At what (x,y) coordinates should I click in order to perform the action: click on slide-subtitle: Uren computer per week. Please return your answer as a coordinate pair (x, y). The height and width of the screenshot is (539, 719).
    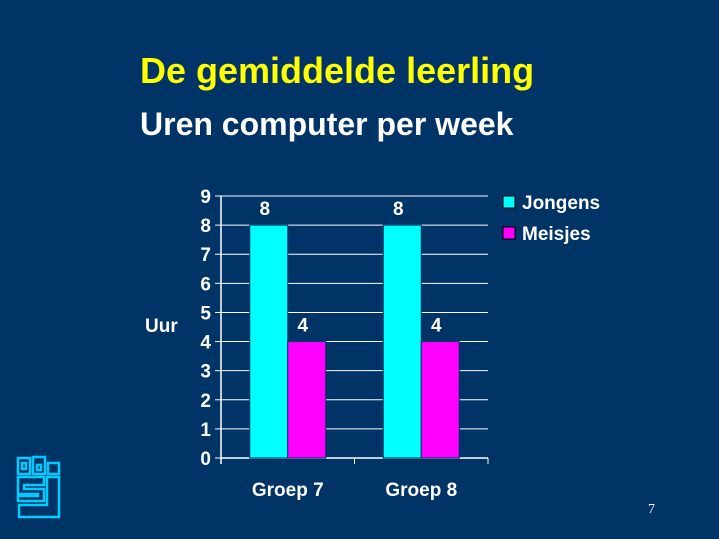
    Looking at the image, I should click on (327, 124).